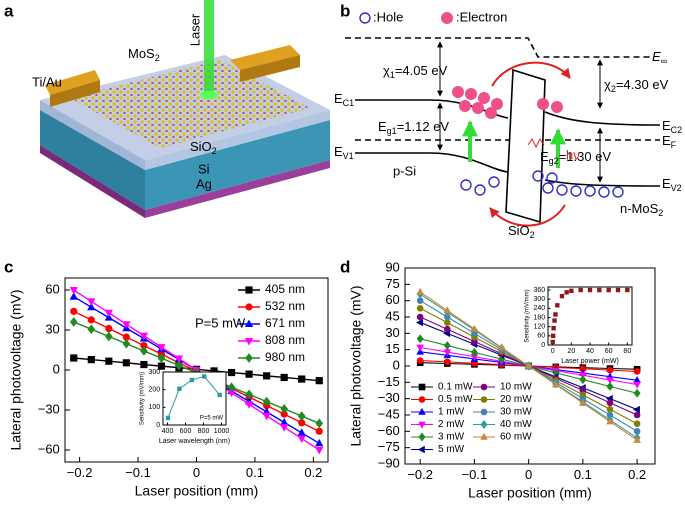 The width and height of the screenshot is (685, 516). I want to click on x-tick-label: 60, so click(609, 351).